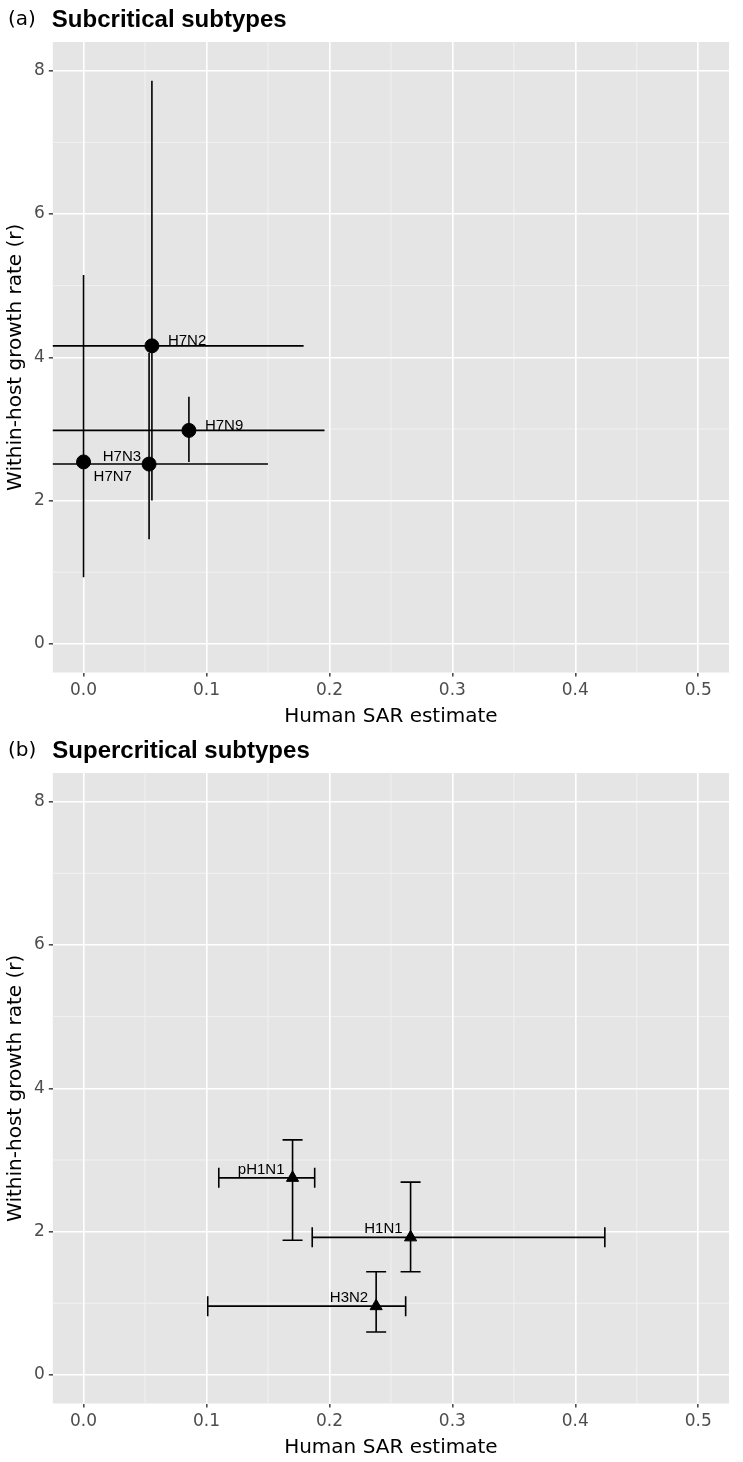  I want to click on chart-title: Supercritical subtypes, so click(181, 749).